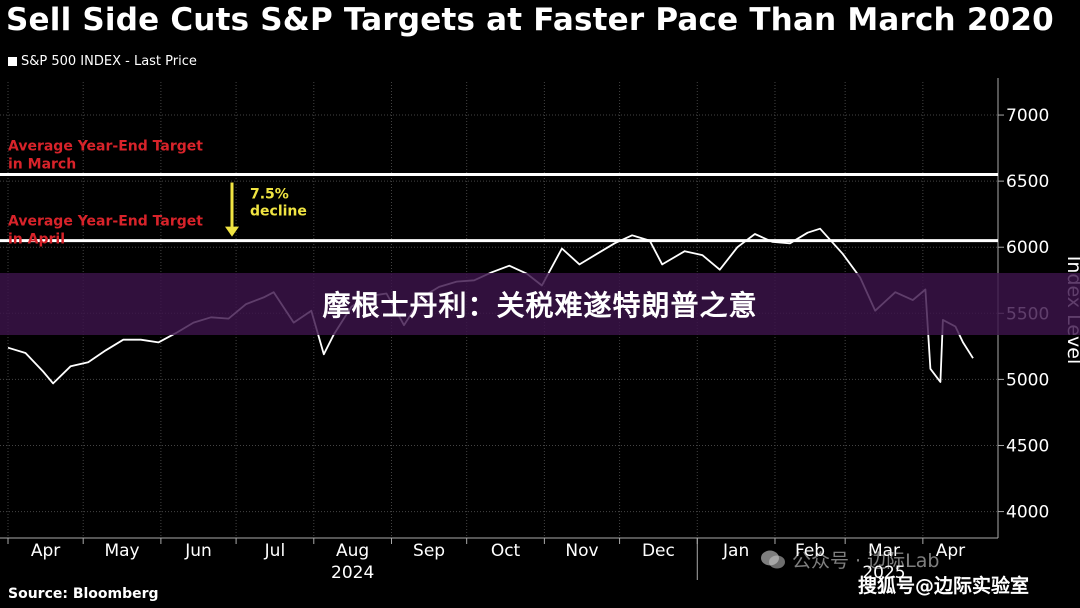 This screenshot has width=1080, height=608. Describe the element at coordinates (735, 551) in the screenshot. I see `x-tick-label: Jan` at that location.